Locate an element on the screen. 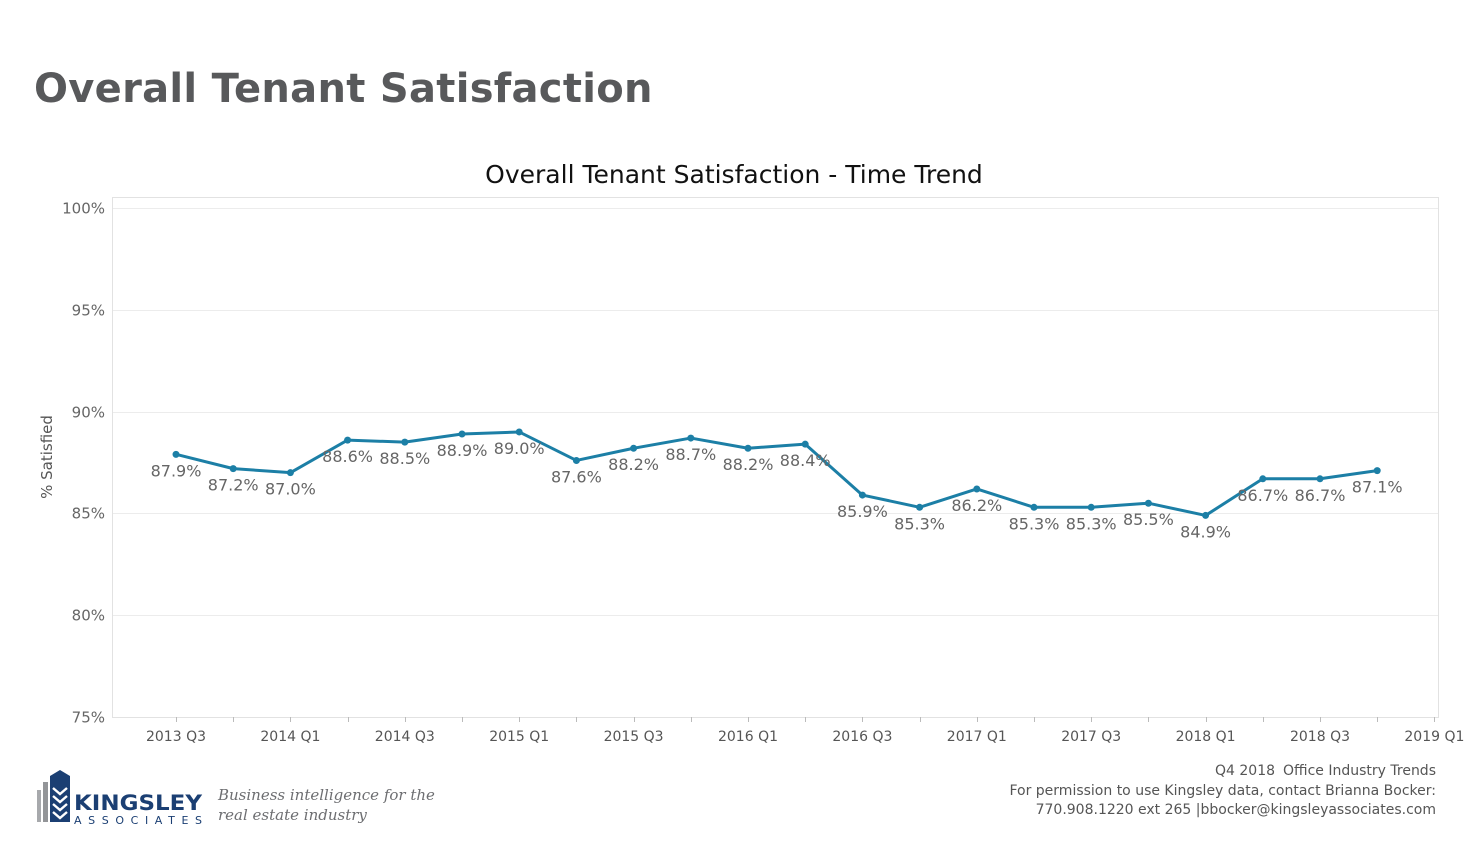 The image size is (1466, 864). report-period-line: Q4 2018 Office Industry Trends is located at coordinates (1222, 772).